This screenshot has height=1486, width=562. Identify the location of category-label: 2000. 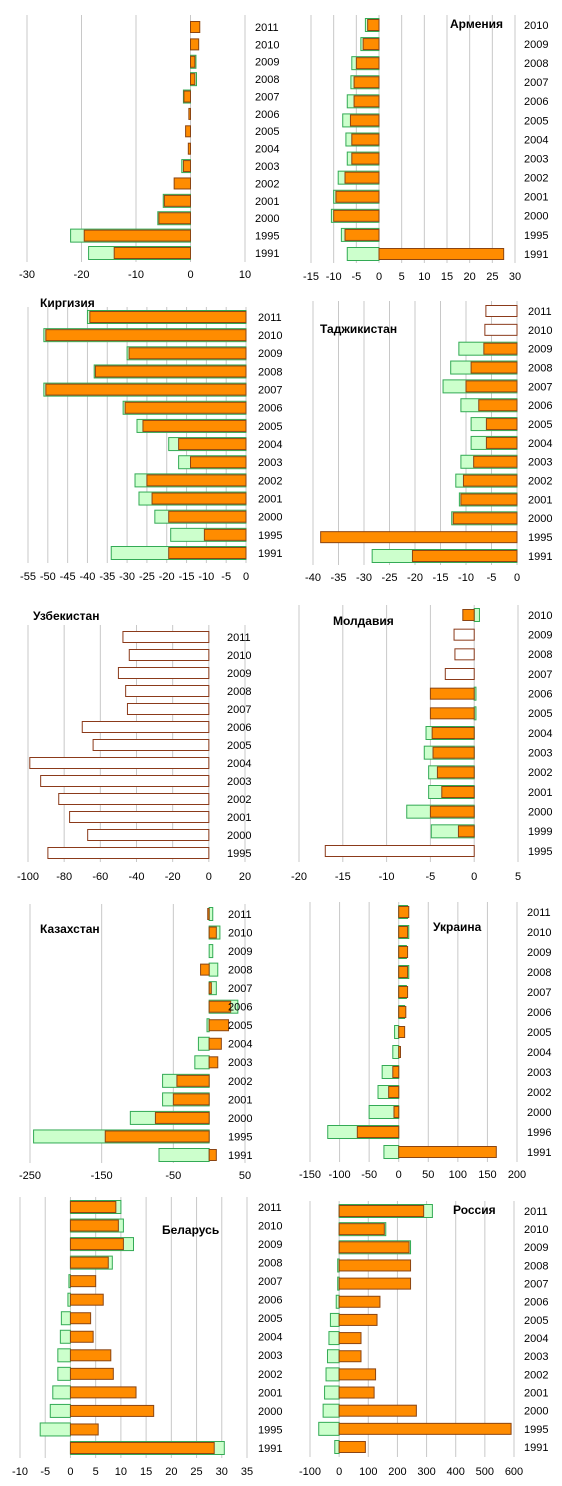
(270, 518).